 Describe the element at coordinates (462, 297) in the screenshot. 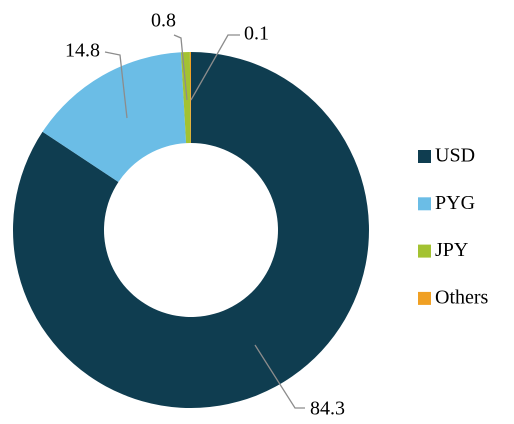

I see `legend-label: Others` at that location.